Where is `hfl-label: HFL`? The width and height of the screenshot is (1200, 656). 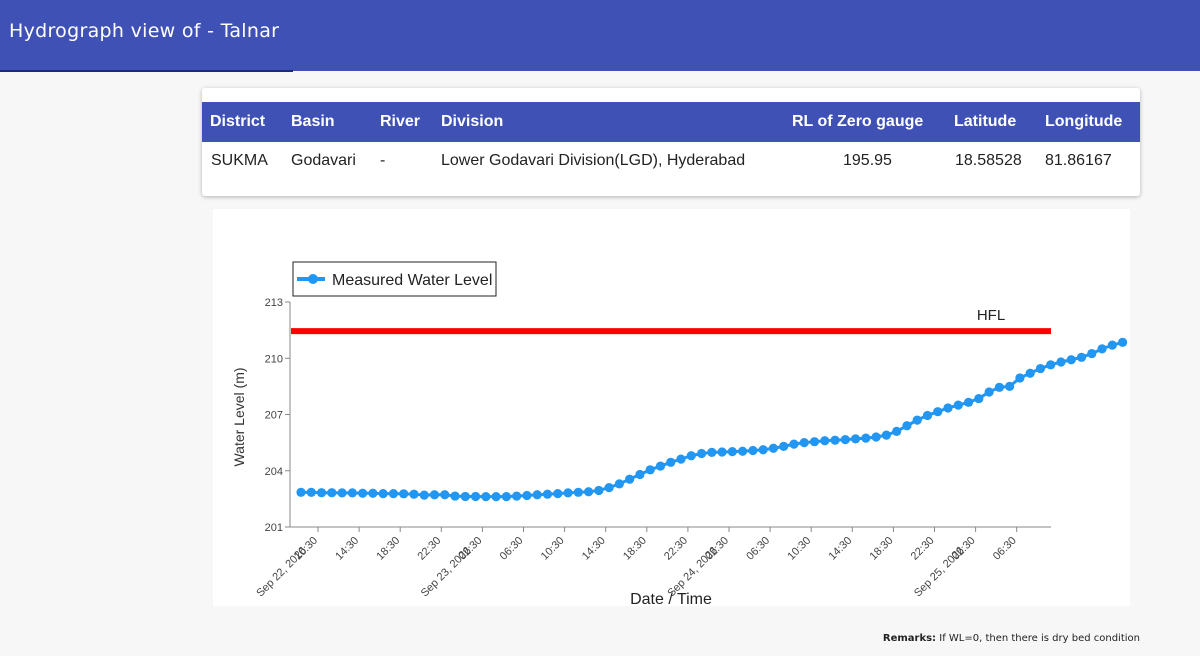 hfl-label: HFL is located at coordinates (991, 315).